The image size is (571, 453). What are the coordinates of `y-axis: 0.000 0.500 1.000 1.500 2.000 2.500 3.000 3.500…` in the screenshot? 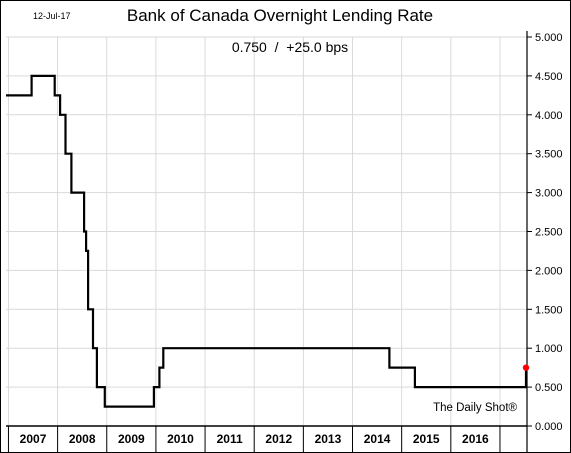 It's located at (545, 232).